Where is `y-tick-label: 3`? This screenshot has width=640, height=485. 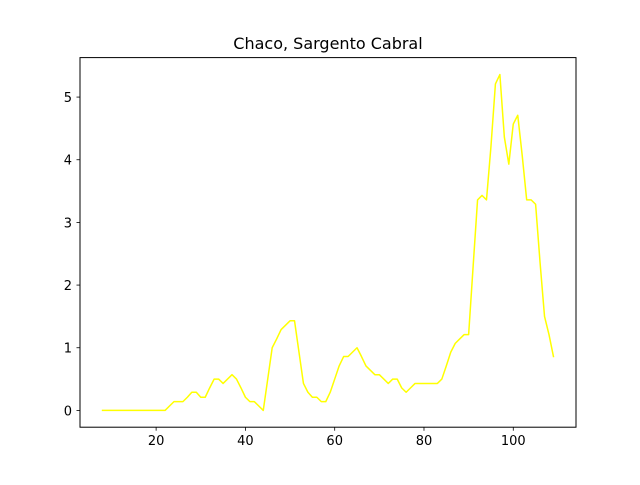
y-tick-label: 3 is located at coordinates (68, 223).